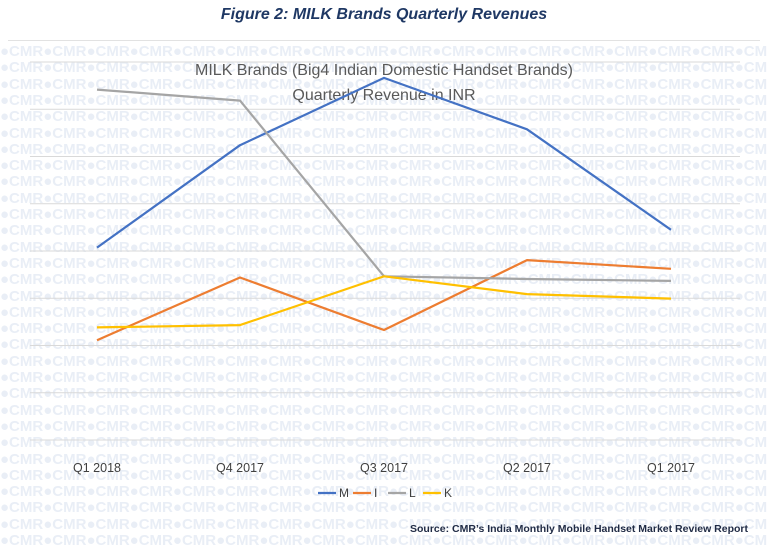 The image size is (768, 549). What do you see at coordinates (448, 493) in the screenshot?
I see `legend-label-k: K` at bounding box center [448, 493].